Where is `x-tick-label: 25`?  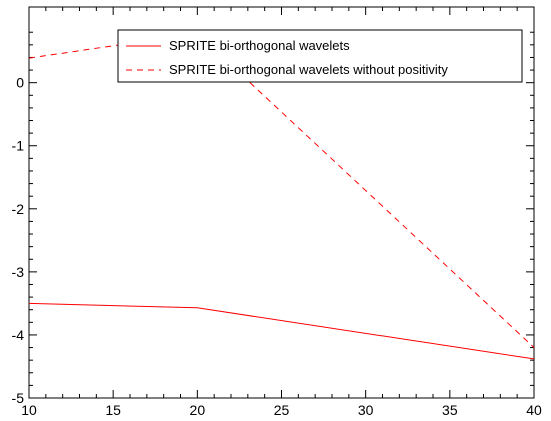
x-tick-label: 25 is located at coordinates (282, 410).